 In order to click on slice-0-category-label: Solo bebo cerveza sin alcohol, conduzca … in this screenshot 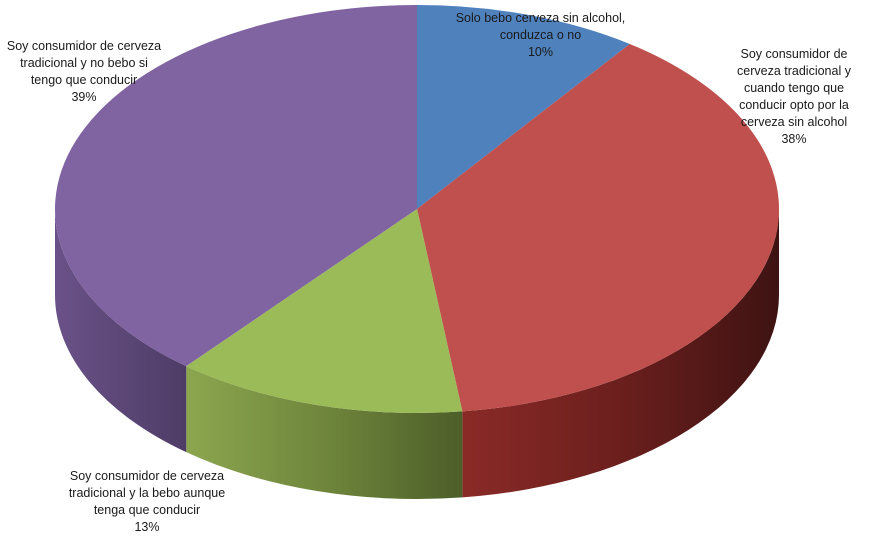, I will do `click(540, 26)`.